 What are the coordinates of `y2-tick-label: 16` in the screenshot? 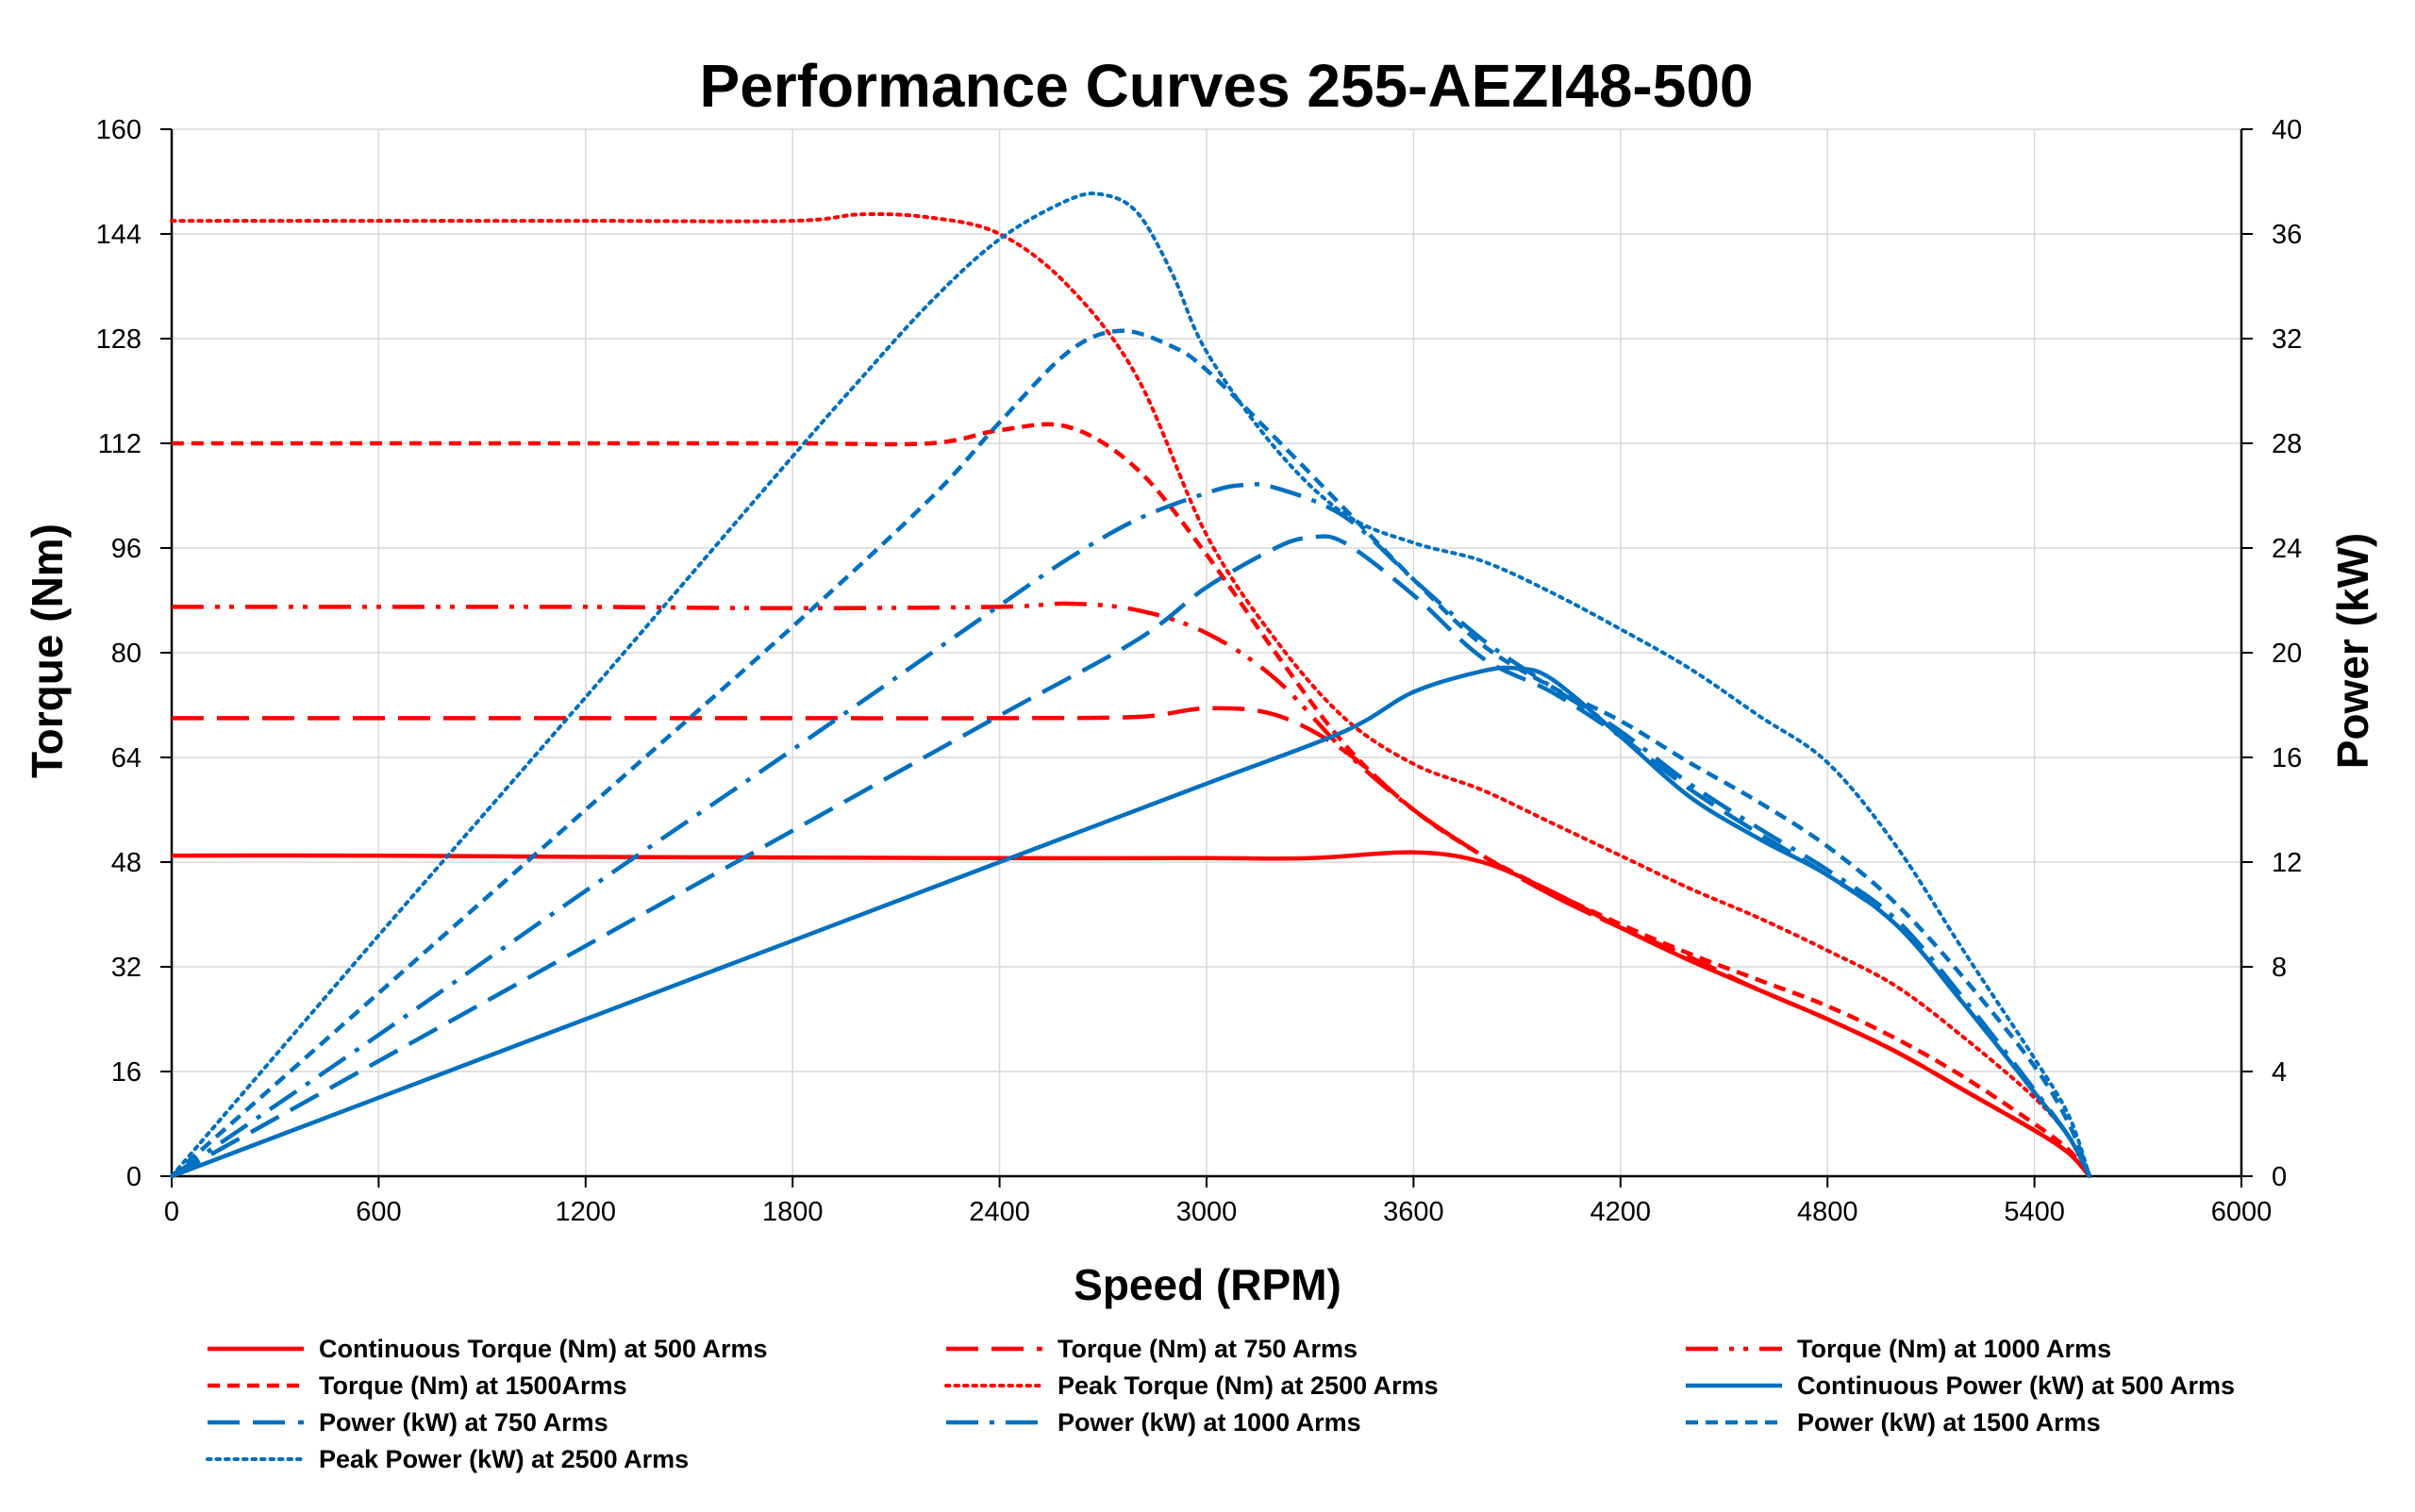 It's located at (2287, 758).